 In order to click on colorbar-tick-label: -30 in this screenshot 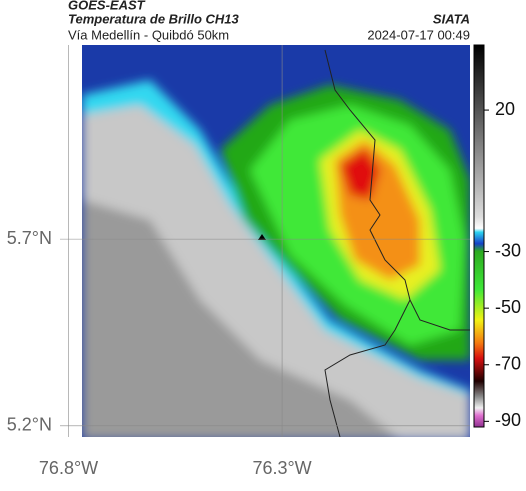, I will do `click(508, 250)`.